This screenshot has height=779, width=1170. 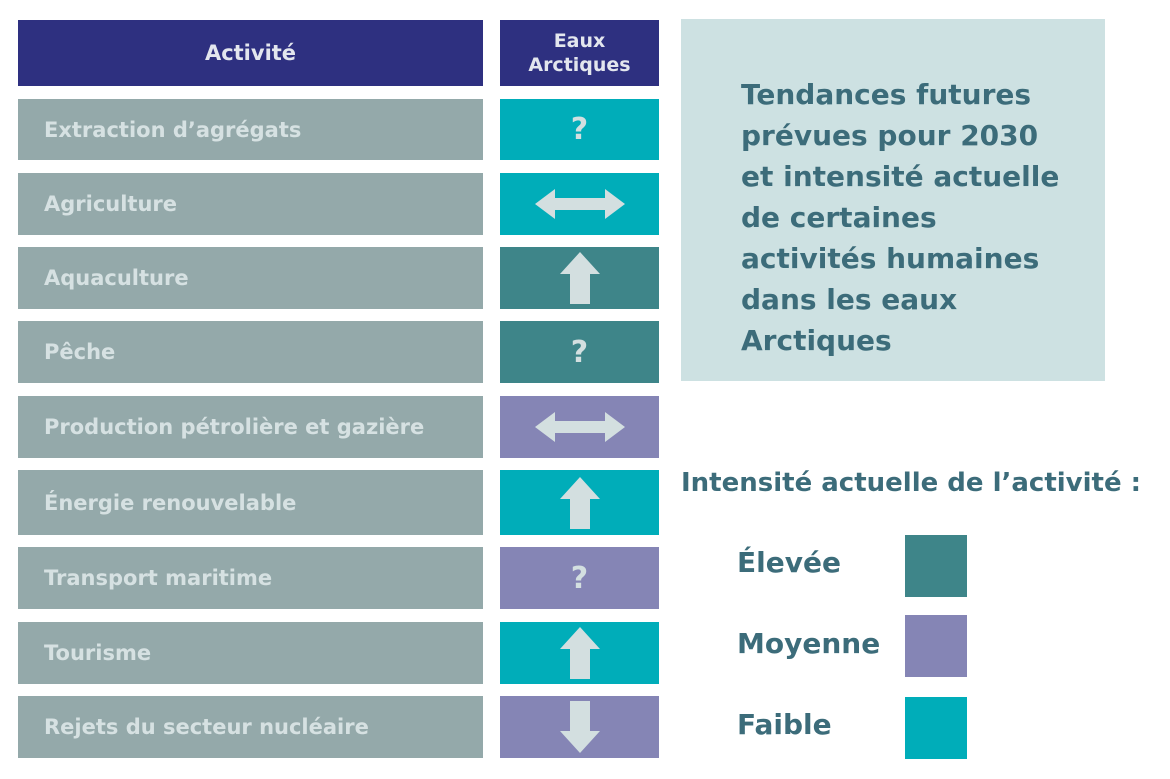 I want to click on activity-row: Tourisme, so click(x=250, y=653).